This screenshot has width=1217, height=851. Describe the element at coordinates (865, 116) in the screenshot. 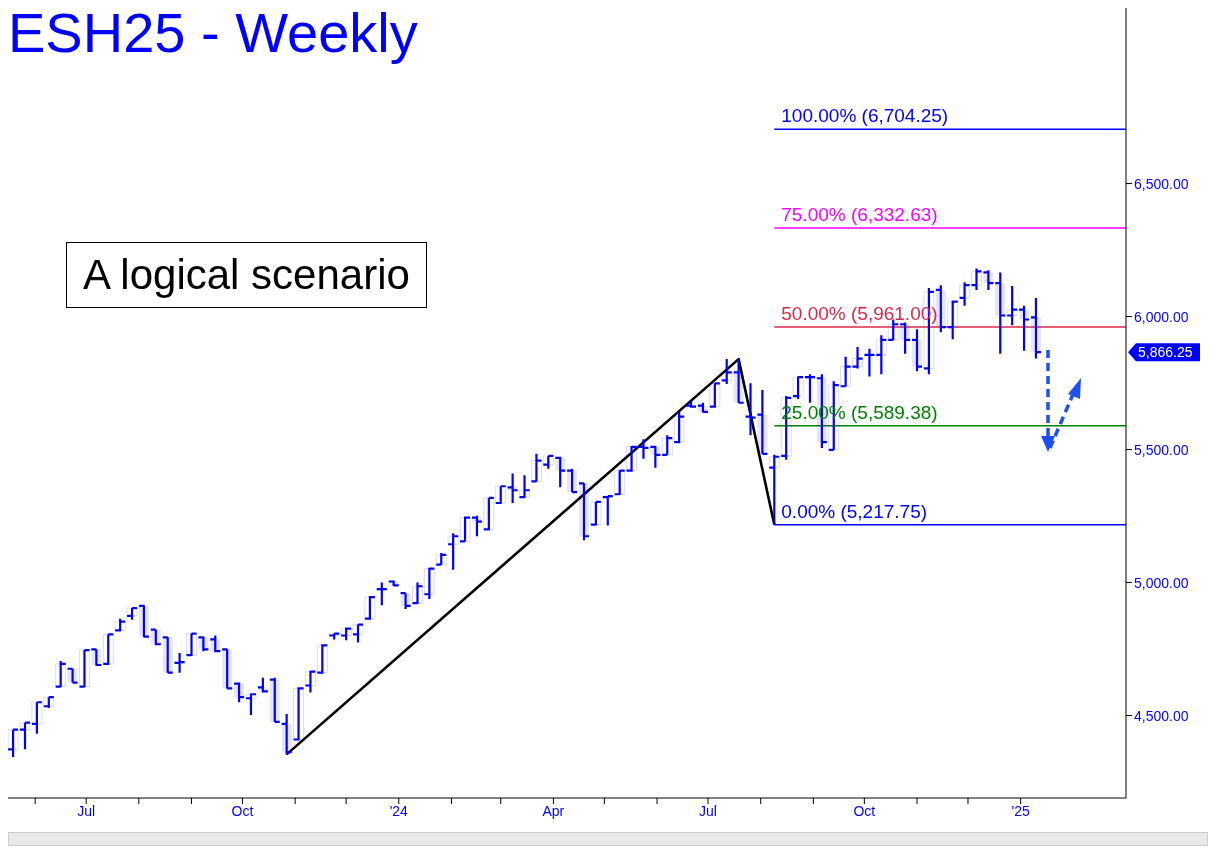

I see `ref-line-label: 100.00% (6,704.25)` at that location.